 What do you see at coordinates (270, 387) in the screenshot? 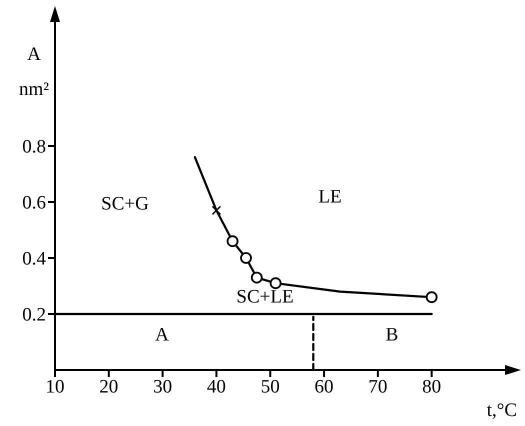
I see `x-tick-label: 50` at bounding box center [270, 387].